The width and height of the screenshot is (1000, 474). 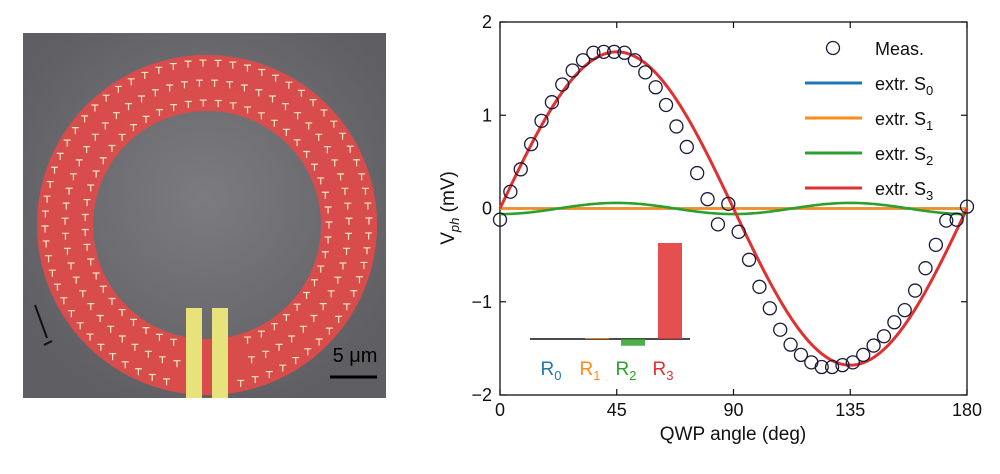 What do you see at coordinates (41, 321) in the screenshot?
I see `debris-mark` at bounding box center [41, 321].